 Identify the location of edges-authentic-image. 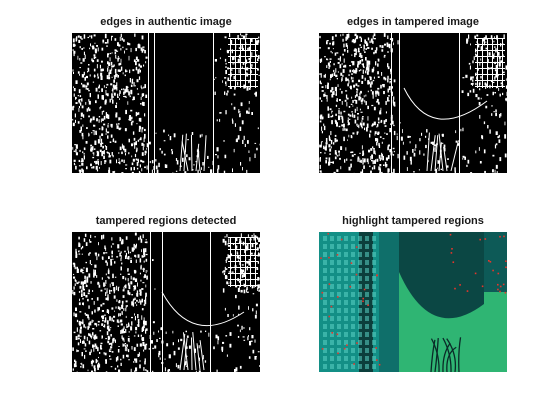
(166, 103).